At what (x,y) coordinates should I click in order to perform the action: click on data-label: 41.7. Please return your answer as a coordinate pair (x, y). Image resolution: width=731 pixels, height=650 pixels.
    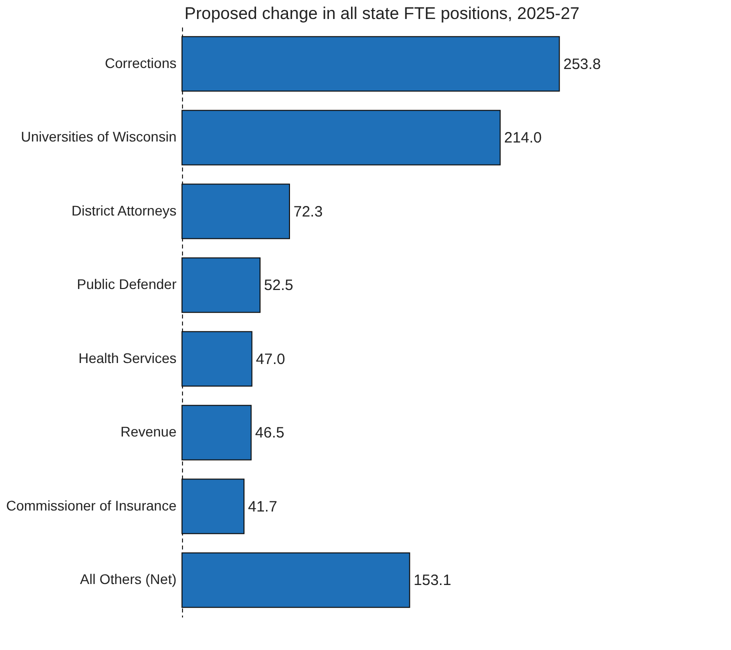
    Looking at the image, I should click on (263, 507).